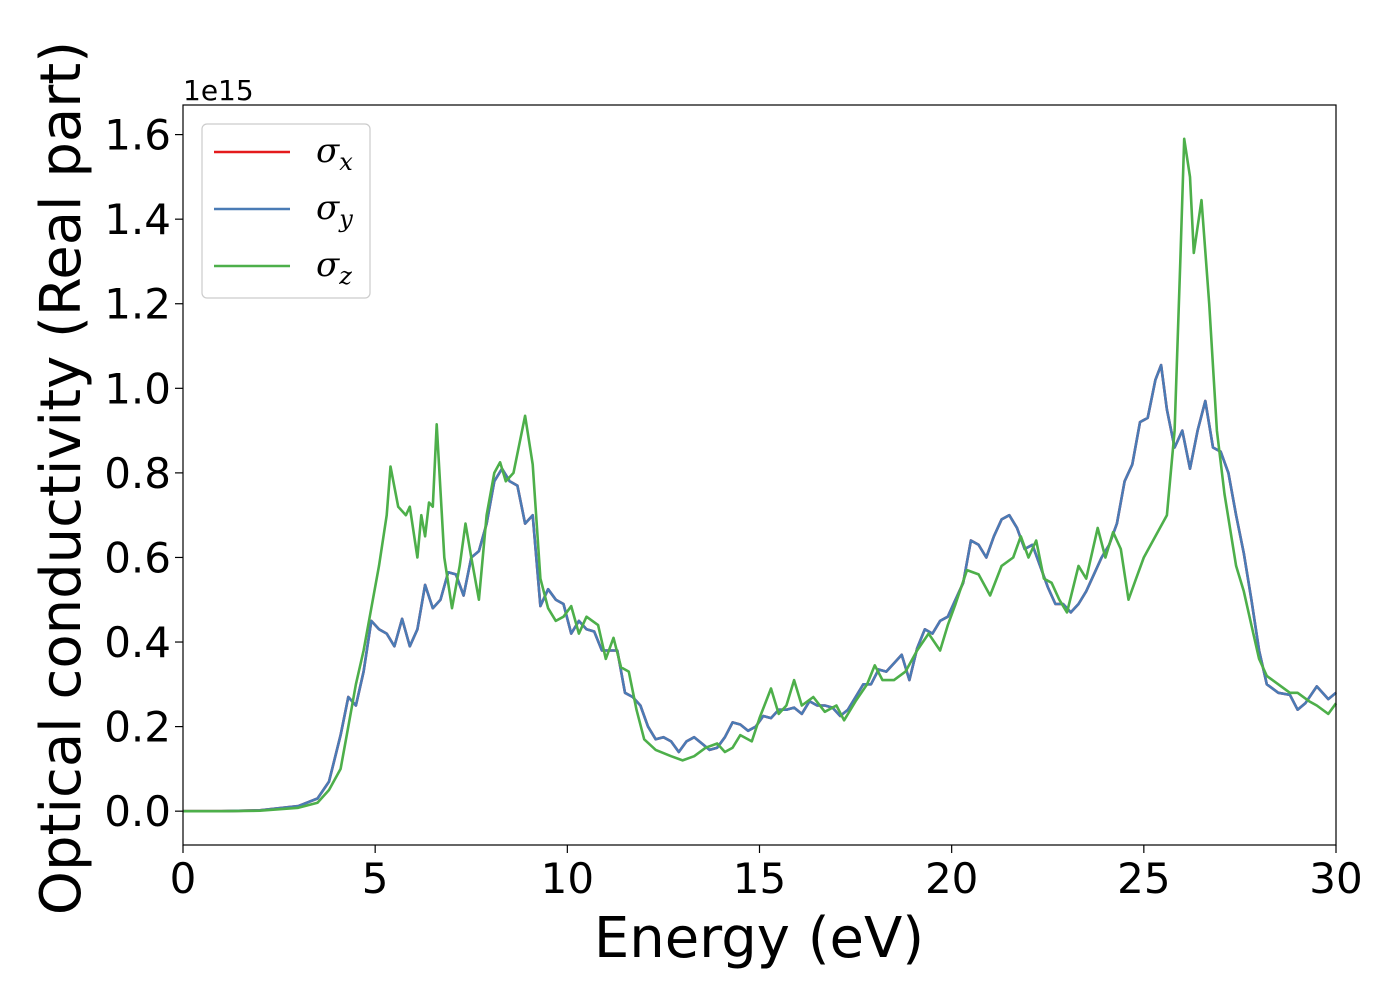 Image resolution: width=1400 pixels, height=1000 pixels. What do you see at coordinates (137, 135) in the screenshot?
I see `y-tick-label: 1.6` at bounding box center [137, 135].